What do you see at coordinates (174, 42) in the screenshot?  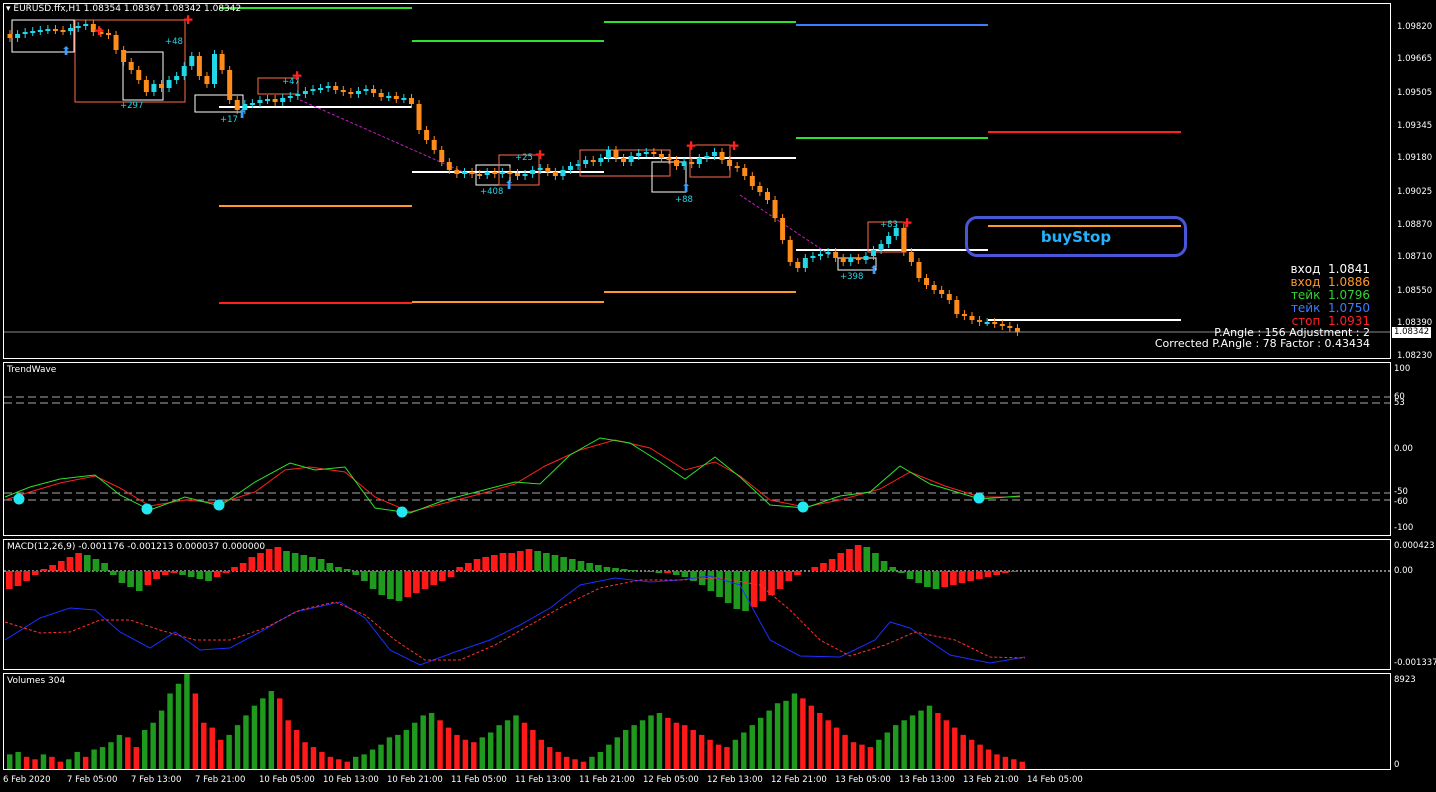 I see `trade-label: +48` at bounding box center [174, 42].